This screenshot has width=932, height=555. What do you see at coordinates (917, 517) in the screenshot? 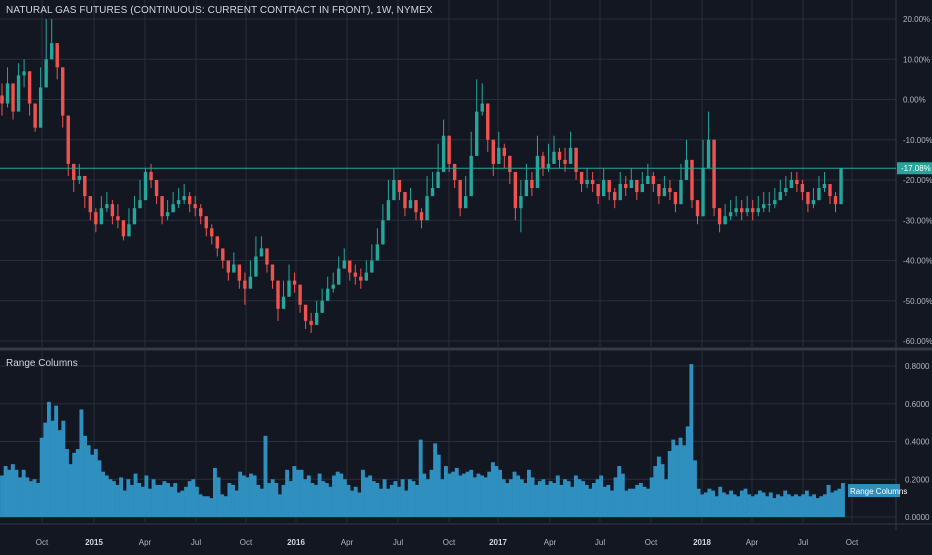
I see `ind-y-tick-4: 0.0000` at bounding box center [917, 517].